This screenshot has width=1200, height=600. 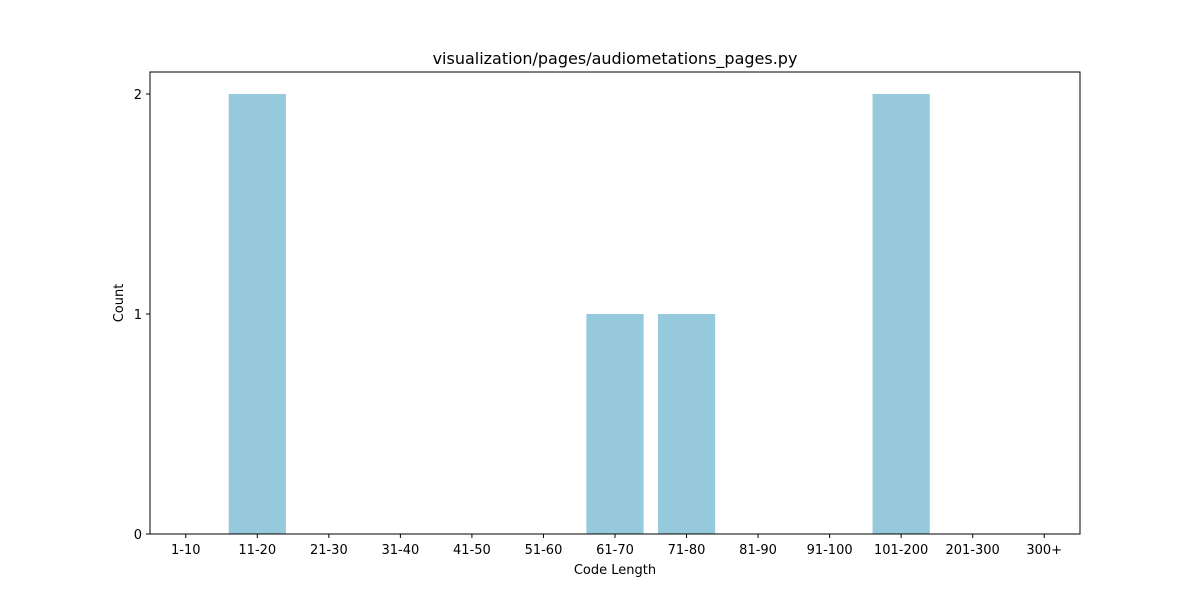 What do you see at coordinates (973, 550) in the screenshot?
I see `x-tick-label: 201-300` at bounding box center [973, 550].